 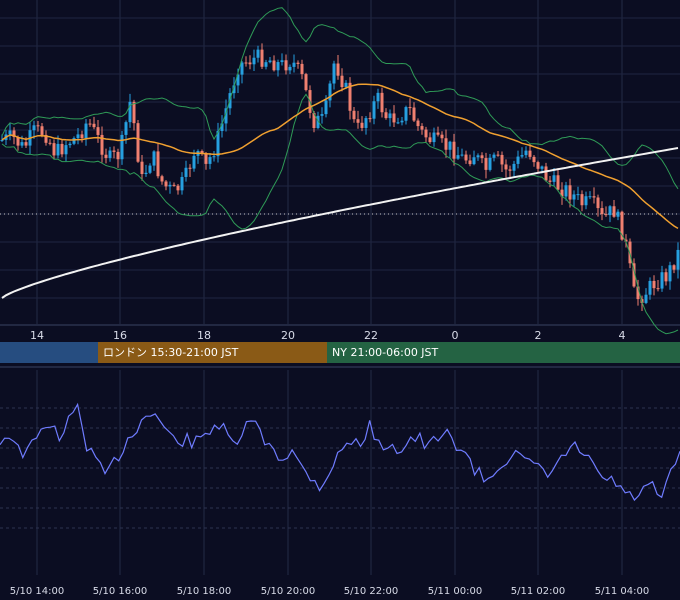 What do you see at coordinates (503, 352) in the screenshot?
I see `session-band-new-york: NY 21:00-06:00 JST` at bounding box center [503, 352].